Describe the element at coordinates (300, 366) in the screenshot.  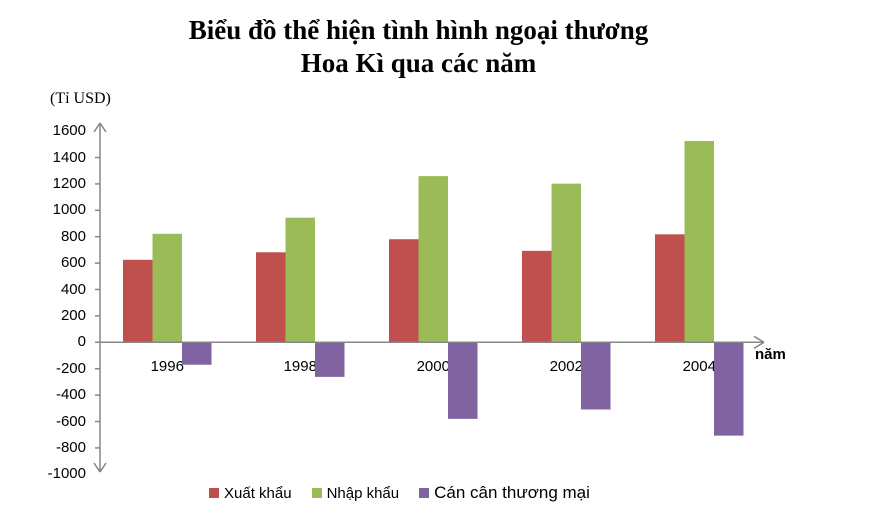
I see `x-category-label: 1998` at that location.